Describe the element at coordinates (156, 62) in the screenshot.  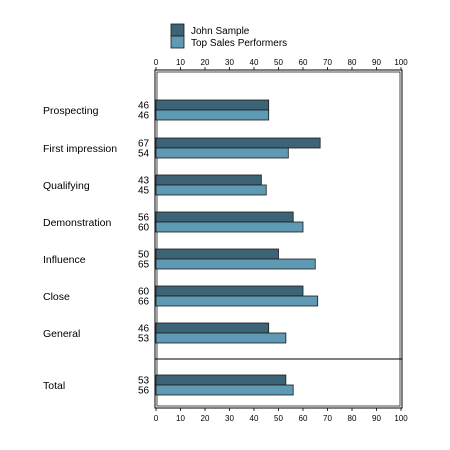
I see `tick-label-top: 0` at that location.